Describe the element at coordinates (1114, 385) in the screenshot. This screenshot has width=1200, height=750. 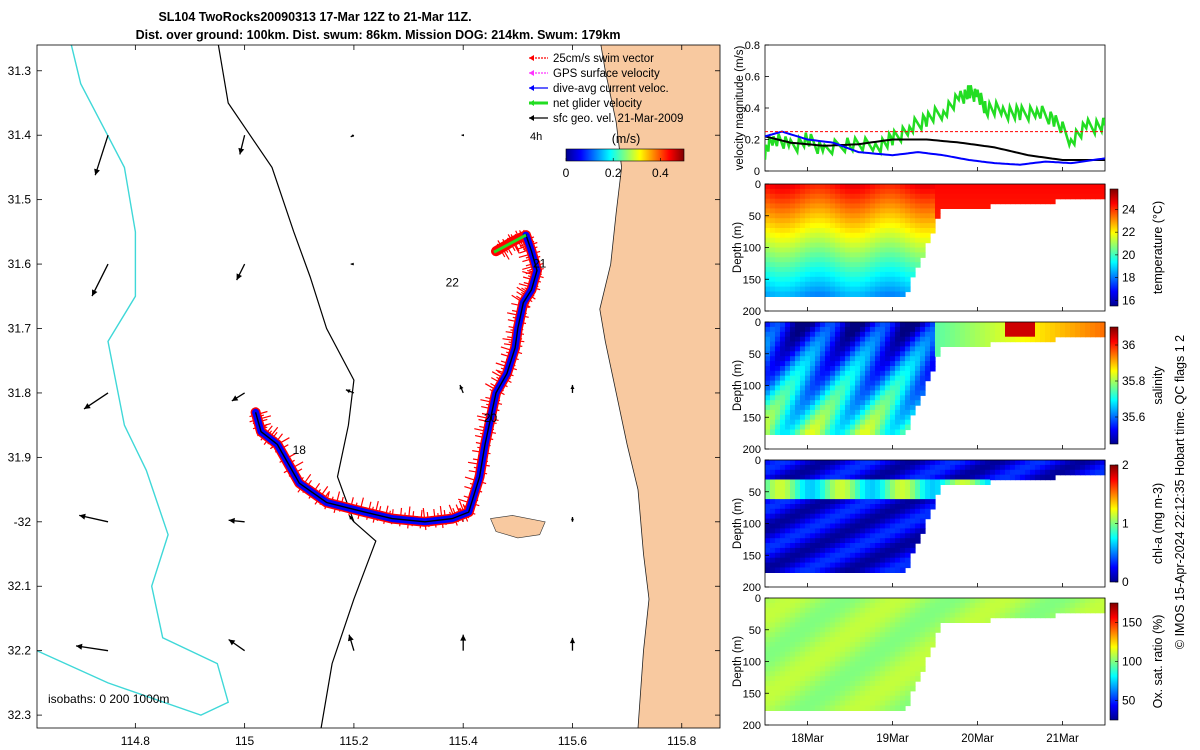
I see `section-colorbar` at that location.